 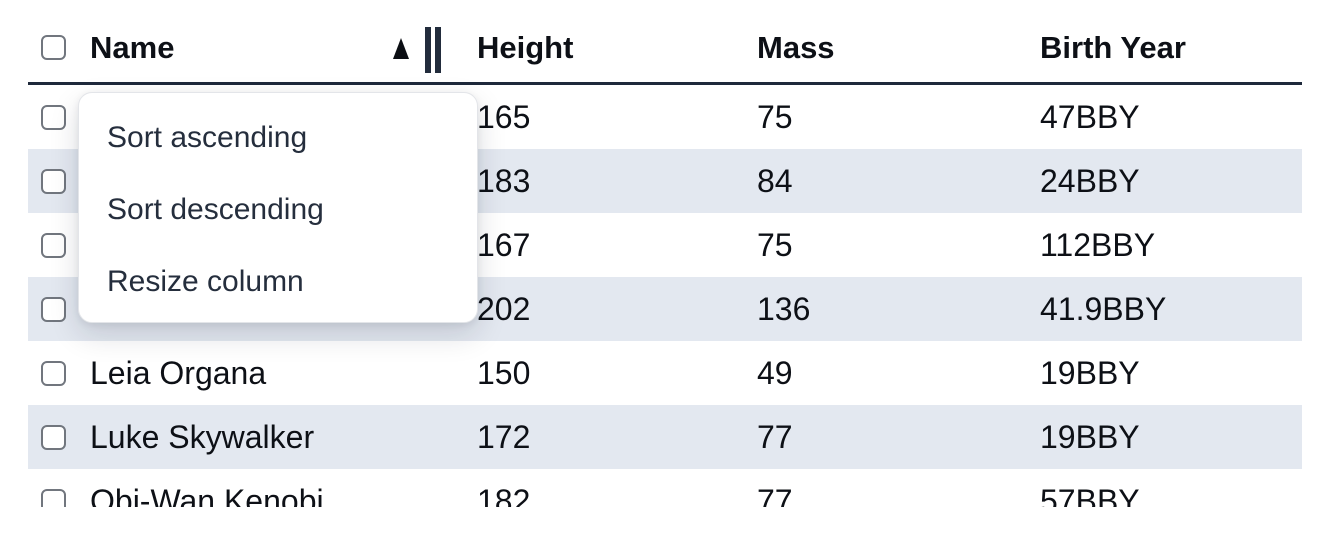 I want to click on column-header-birth-year: Birth Year, so click(x=1171, y=41).